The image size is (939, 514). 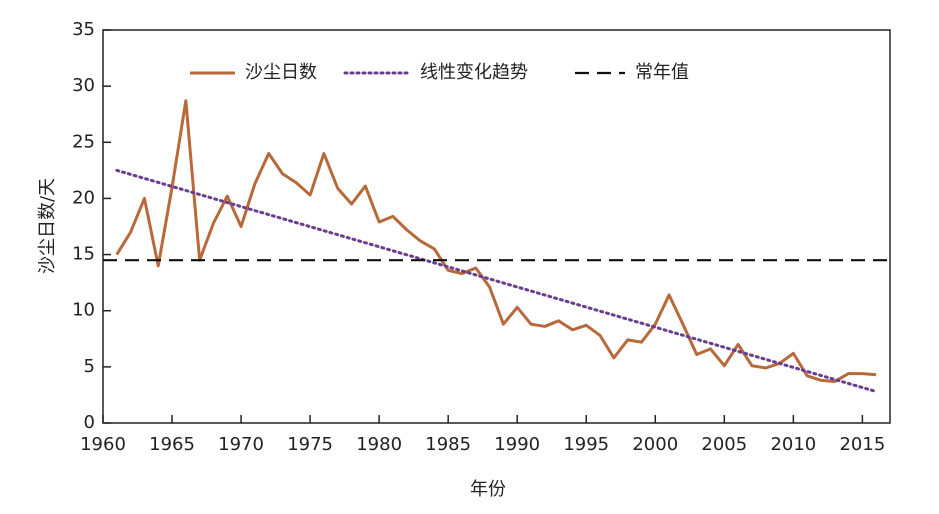 What do you see at coordinates (793, 444) in the screenshot?
I see `x-tick-label: 2010` at bounding box center [793, 444].